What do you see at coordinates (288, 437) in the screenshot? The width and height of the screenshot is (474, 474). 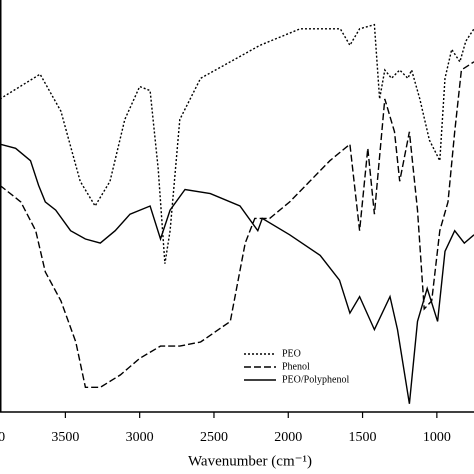 I see `x-tick-label: 2000` at bounding box center [288, 437].